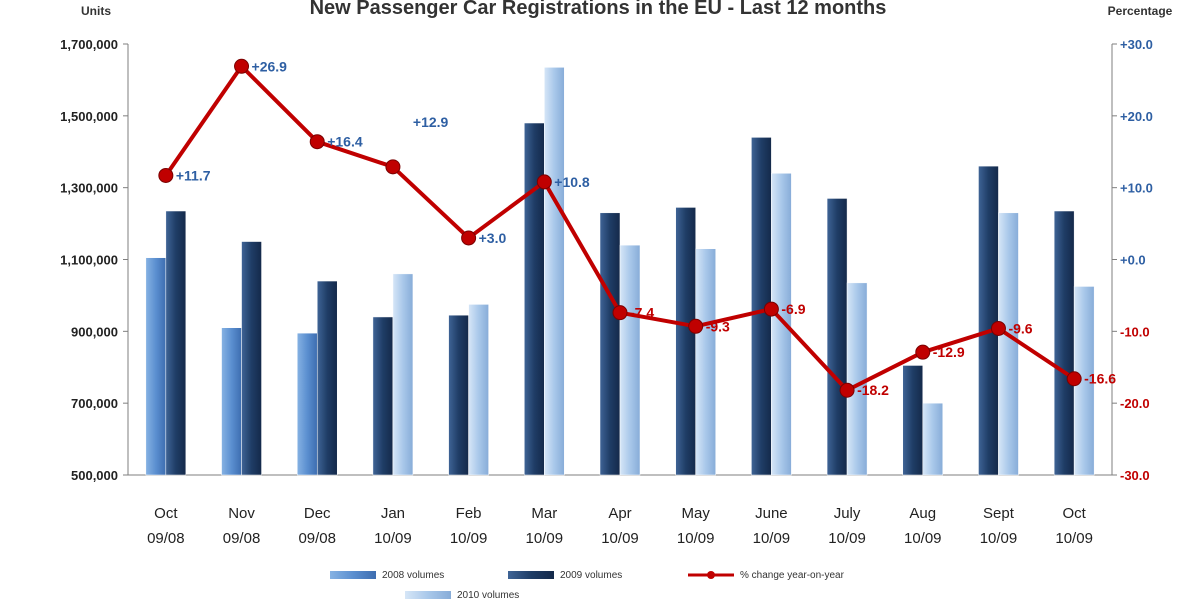  I want to click on right-tick-label: -30.0, so click(1135, 475).